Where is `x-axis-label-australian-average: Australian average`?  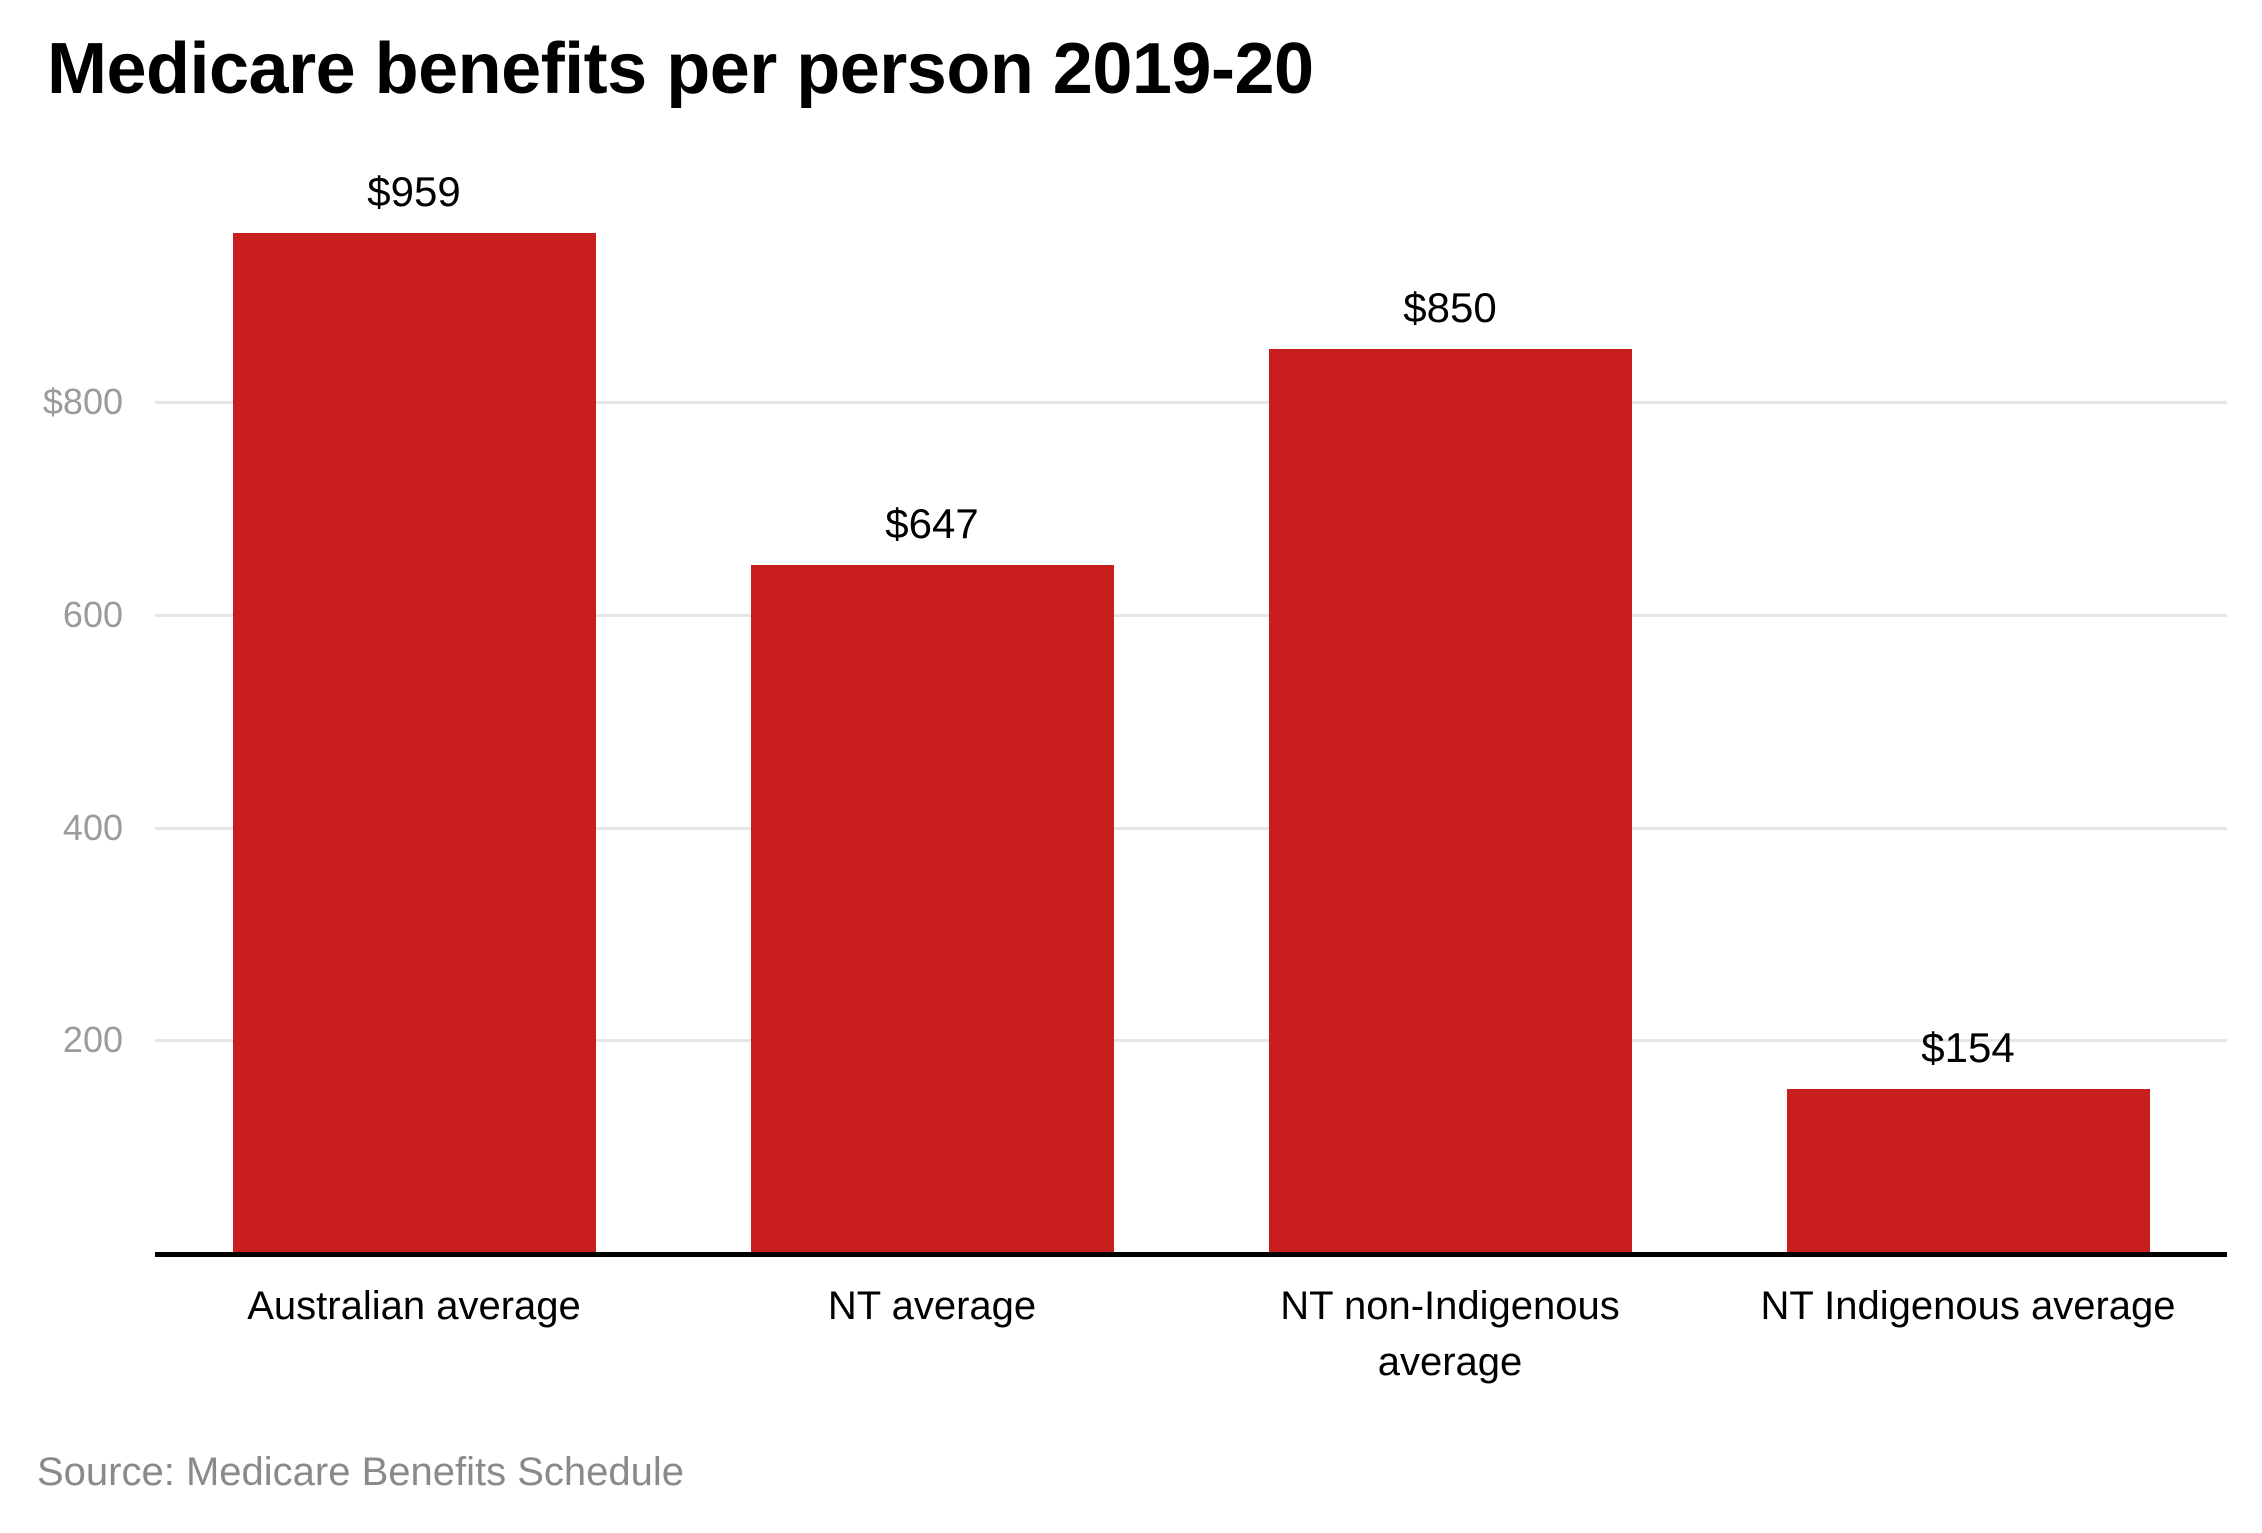
x-axis-label-australian-average: Australian average is located at coordinates (414, 1306).